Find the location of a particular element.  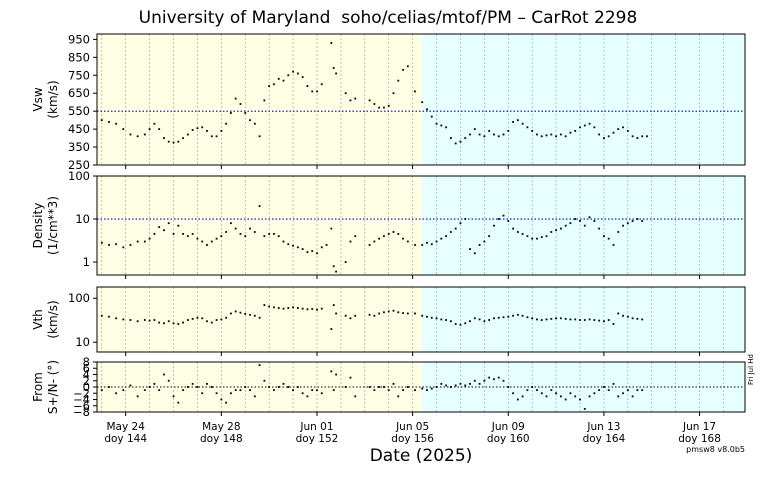

x-tick-date: Jun 01 is located at coordinates (316, 427).